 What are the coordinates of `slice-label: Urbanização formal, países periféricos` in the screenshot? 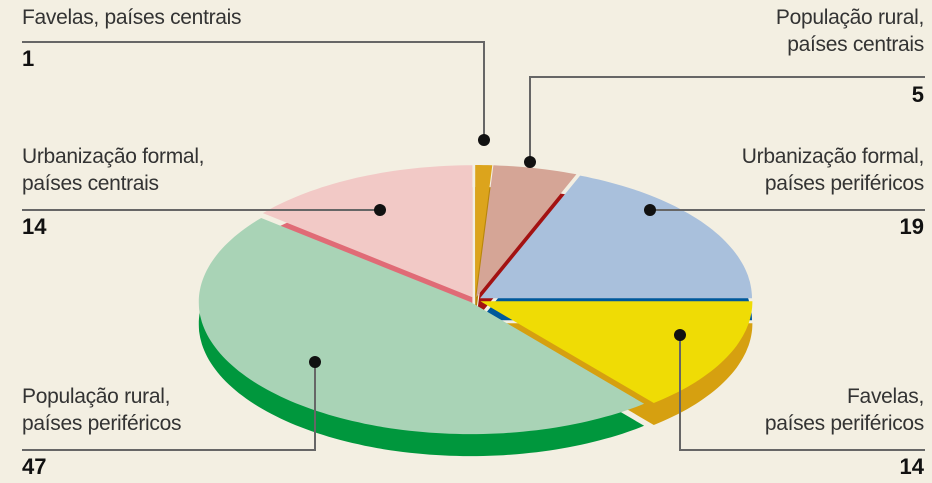 It's located at (833, 170).